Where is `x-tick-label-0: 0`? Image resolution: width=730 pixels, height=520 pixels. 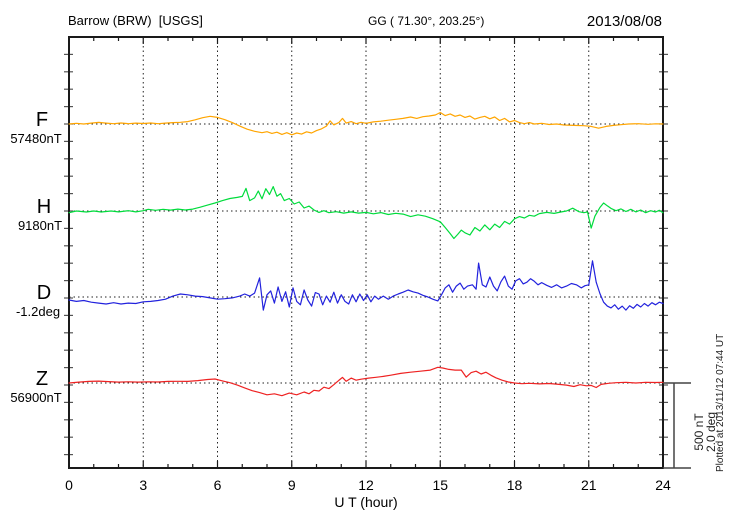 x-tick-label-0: 0 is located at coordinates (69, 485).